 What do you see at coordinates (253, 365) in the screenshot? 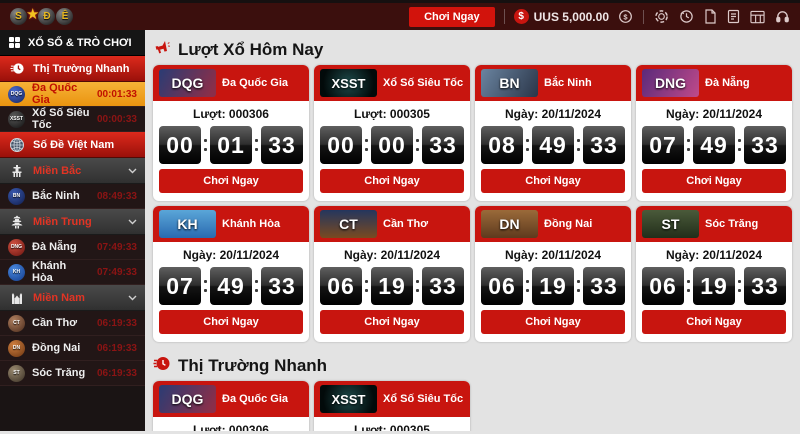
I see `section-title-text: Thị Trường Nhanh` at bounding box center [253, 365].